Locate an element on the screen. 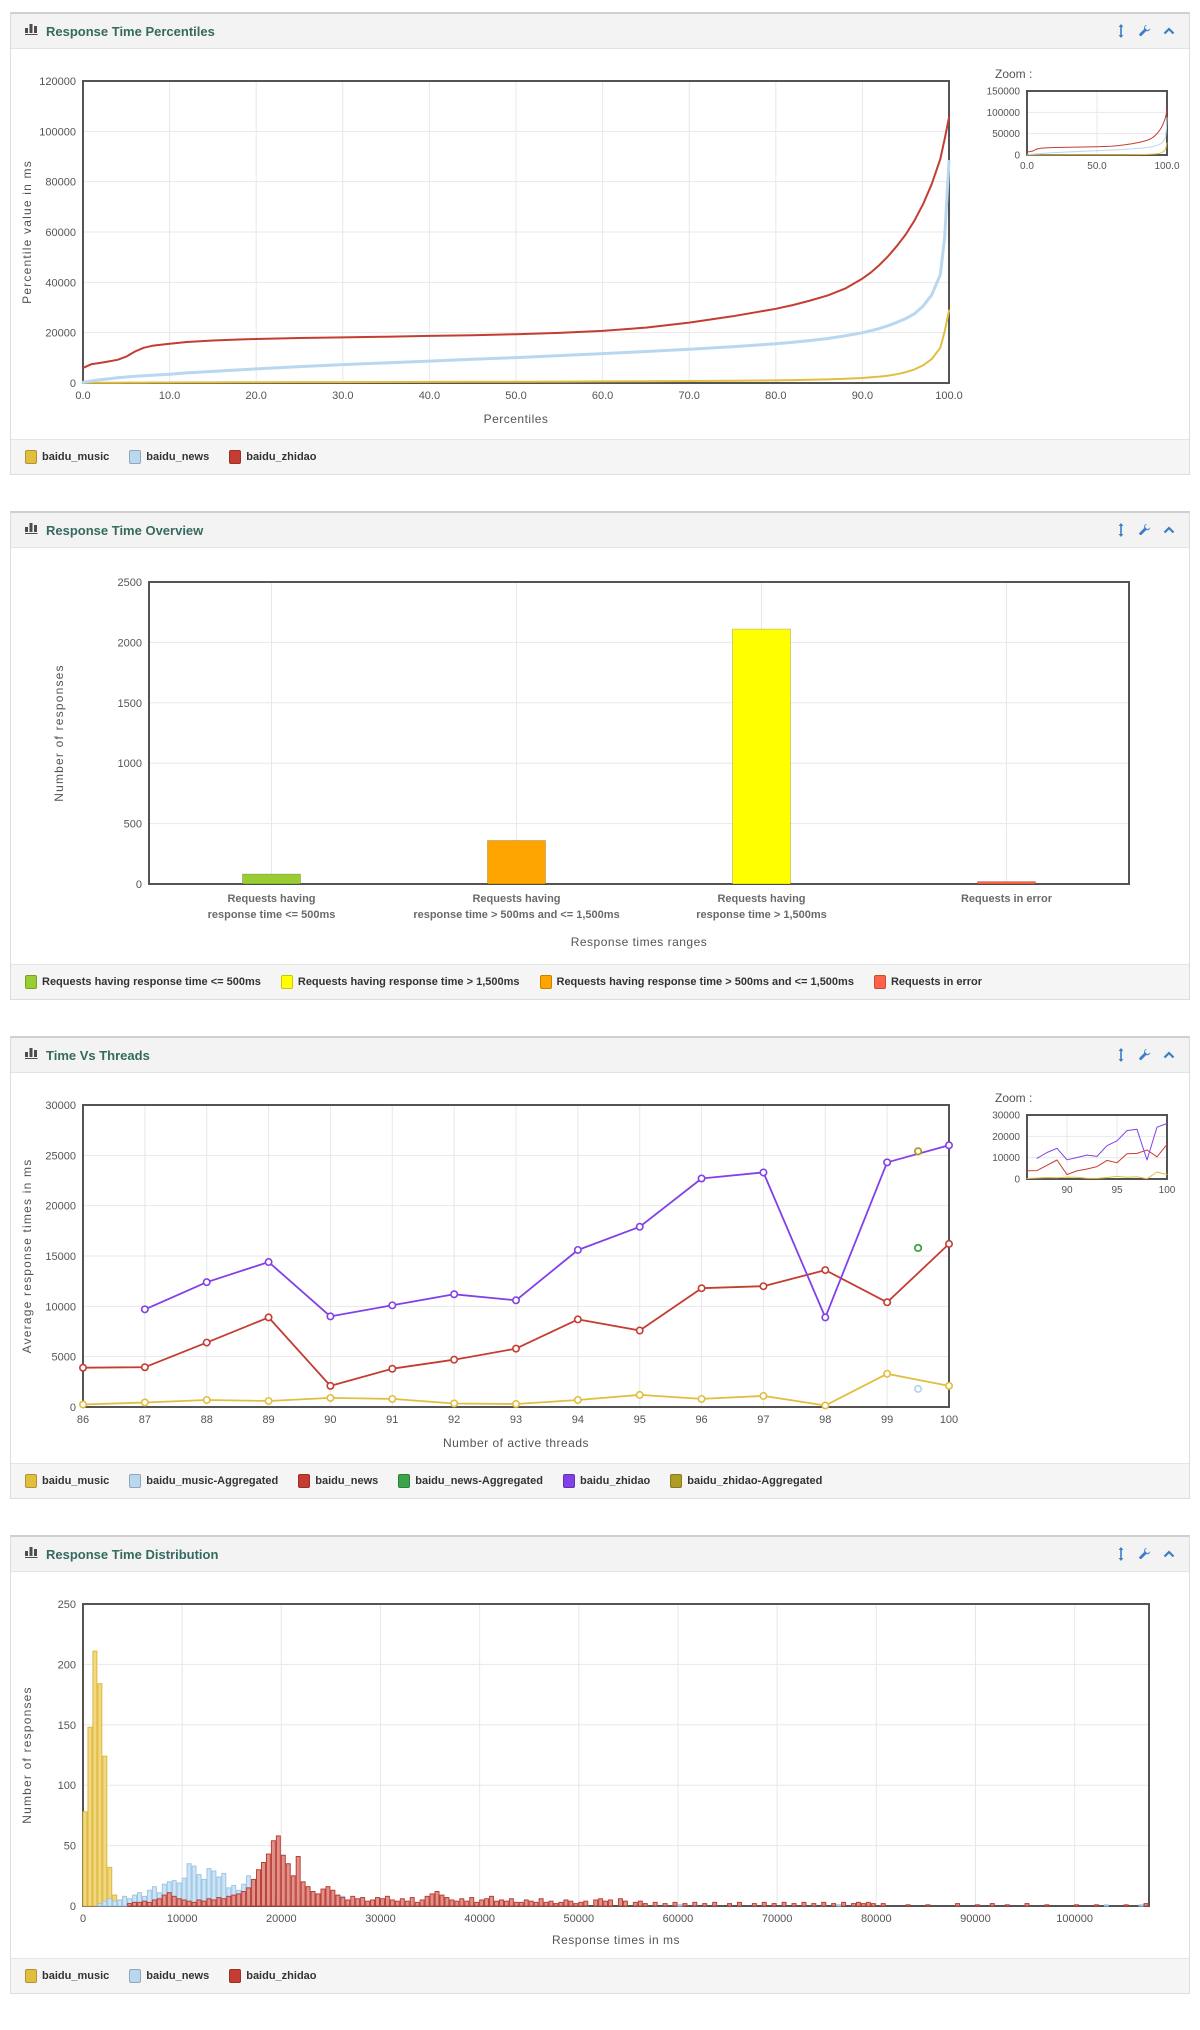 Image resolution: width=1200 pixels, height=2030 pixels. svg-text: response time > 1,500ms is located at coordinates (761, 915).